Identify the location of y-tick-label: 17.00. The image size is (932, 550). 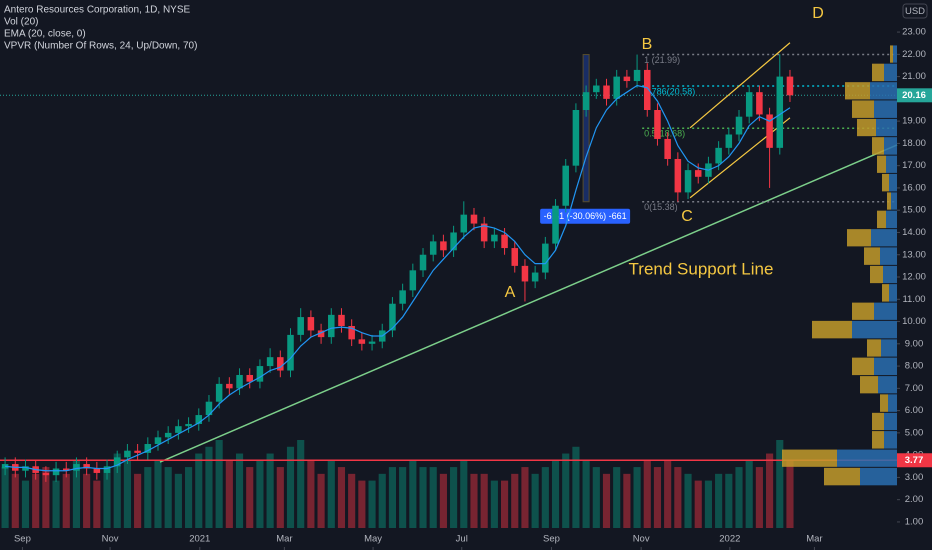
(914, 165).